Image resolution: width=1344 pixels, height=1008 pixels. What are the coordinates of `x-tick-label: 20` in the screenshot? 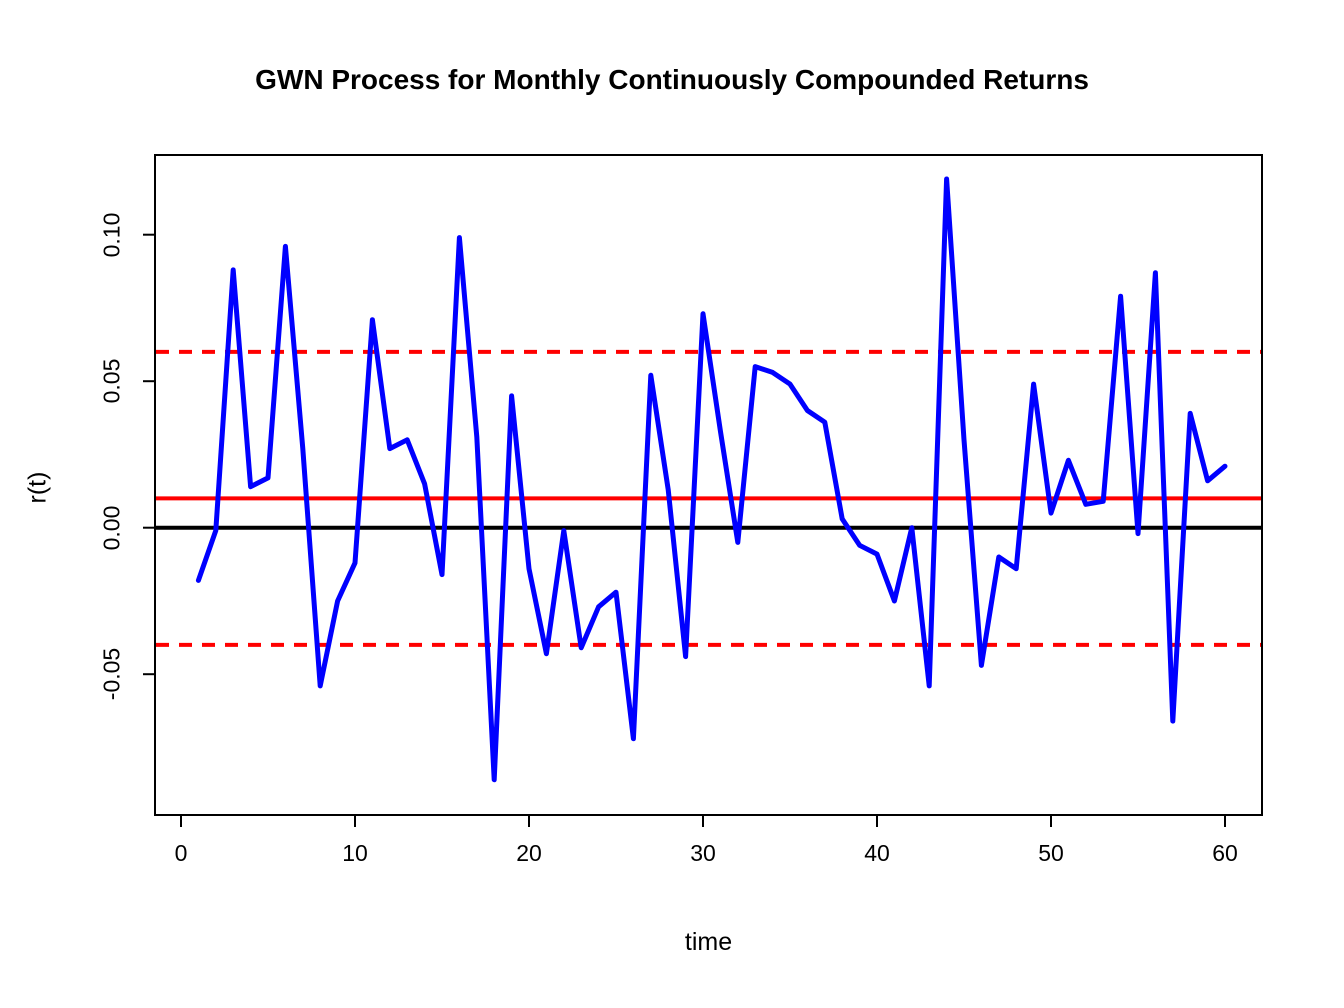 It's located at (529, 853).